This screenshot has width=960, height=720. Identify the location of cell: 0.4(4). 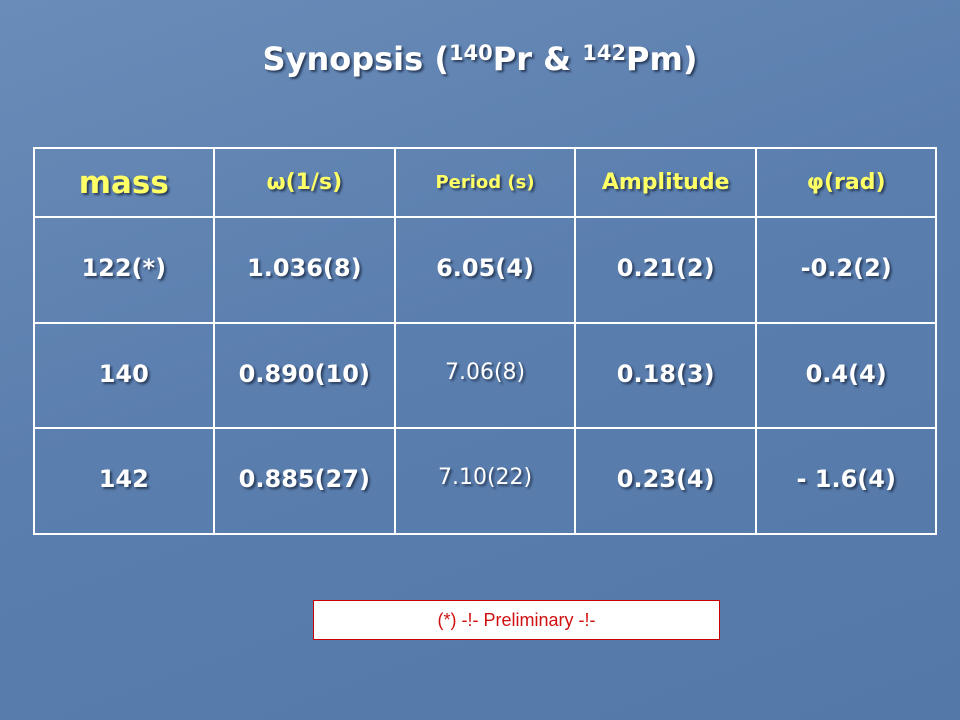
(846, 375).